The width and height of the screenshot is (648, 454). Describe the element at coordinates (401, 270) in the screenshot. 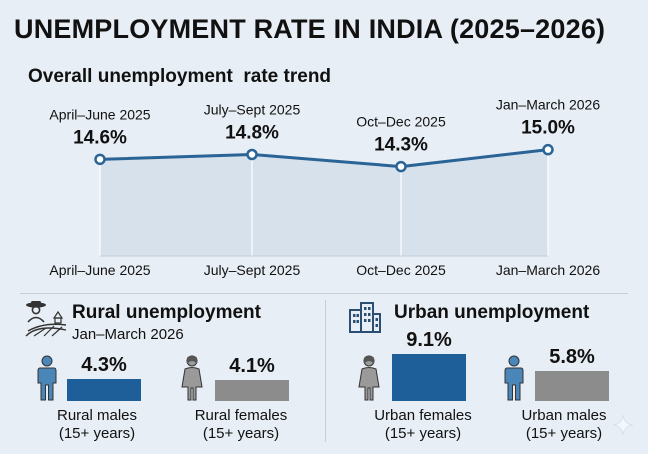

I see `trend-x-tick-label: Oct–Dec 2025` at that location.